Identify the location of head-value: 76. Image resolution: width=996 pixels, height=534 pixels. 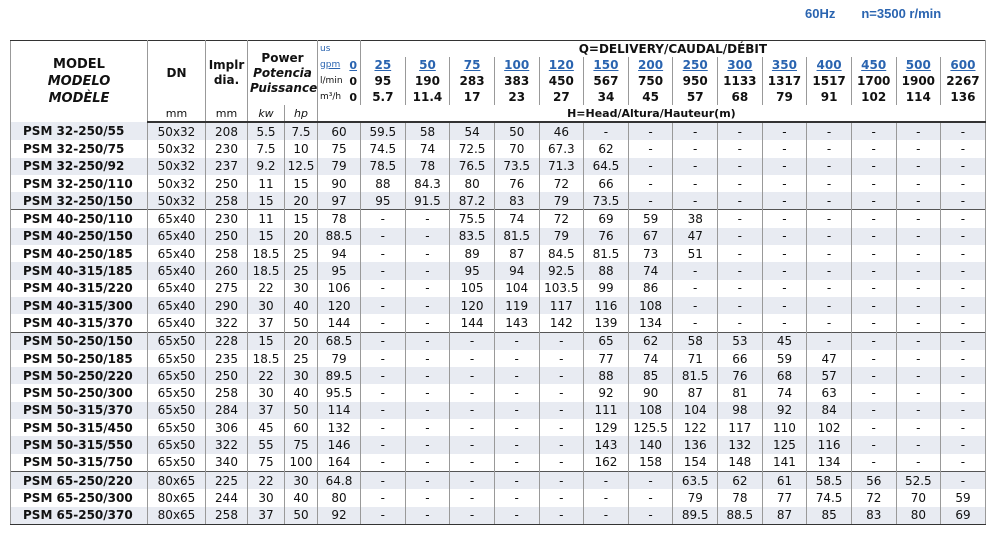
(740, 376).